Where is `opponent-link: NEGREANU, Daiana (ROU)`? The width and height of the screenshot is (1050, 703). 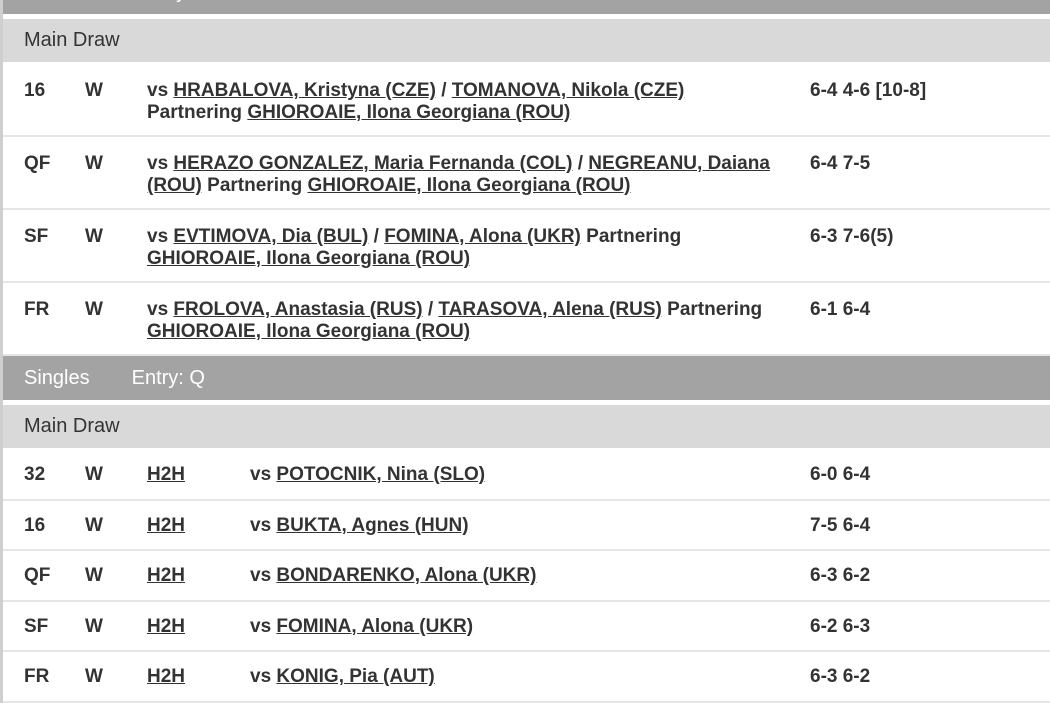
opponent-link: NEGREANU, Daiana (ROU) is located at coordinates (458, 174).